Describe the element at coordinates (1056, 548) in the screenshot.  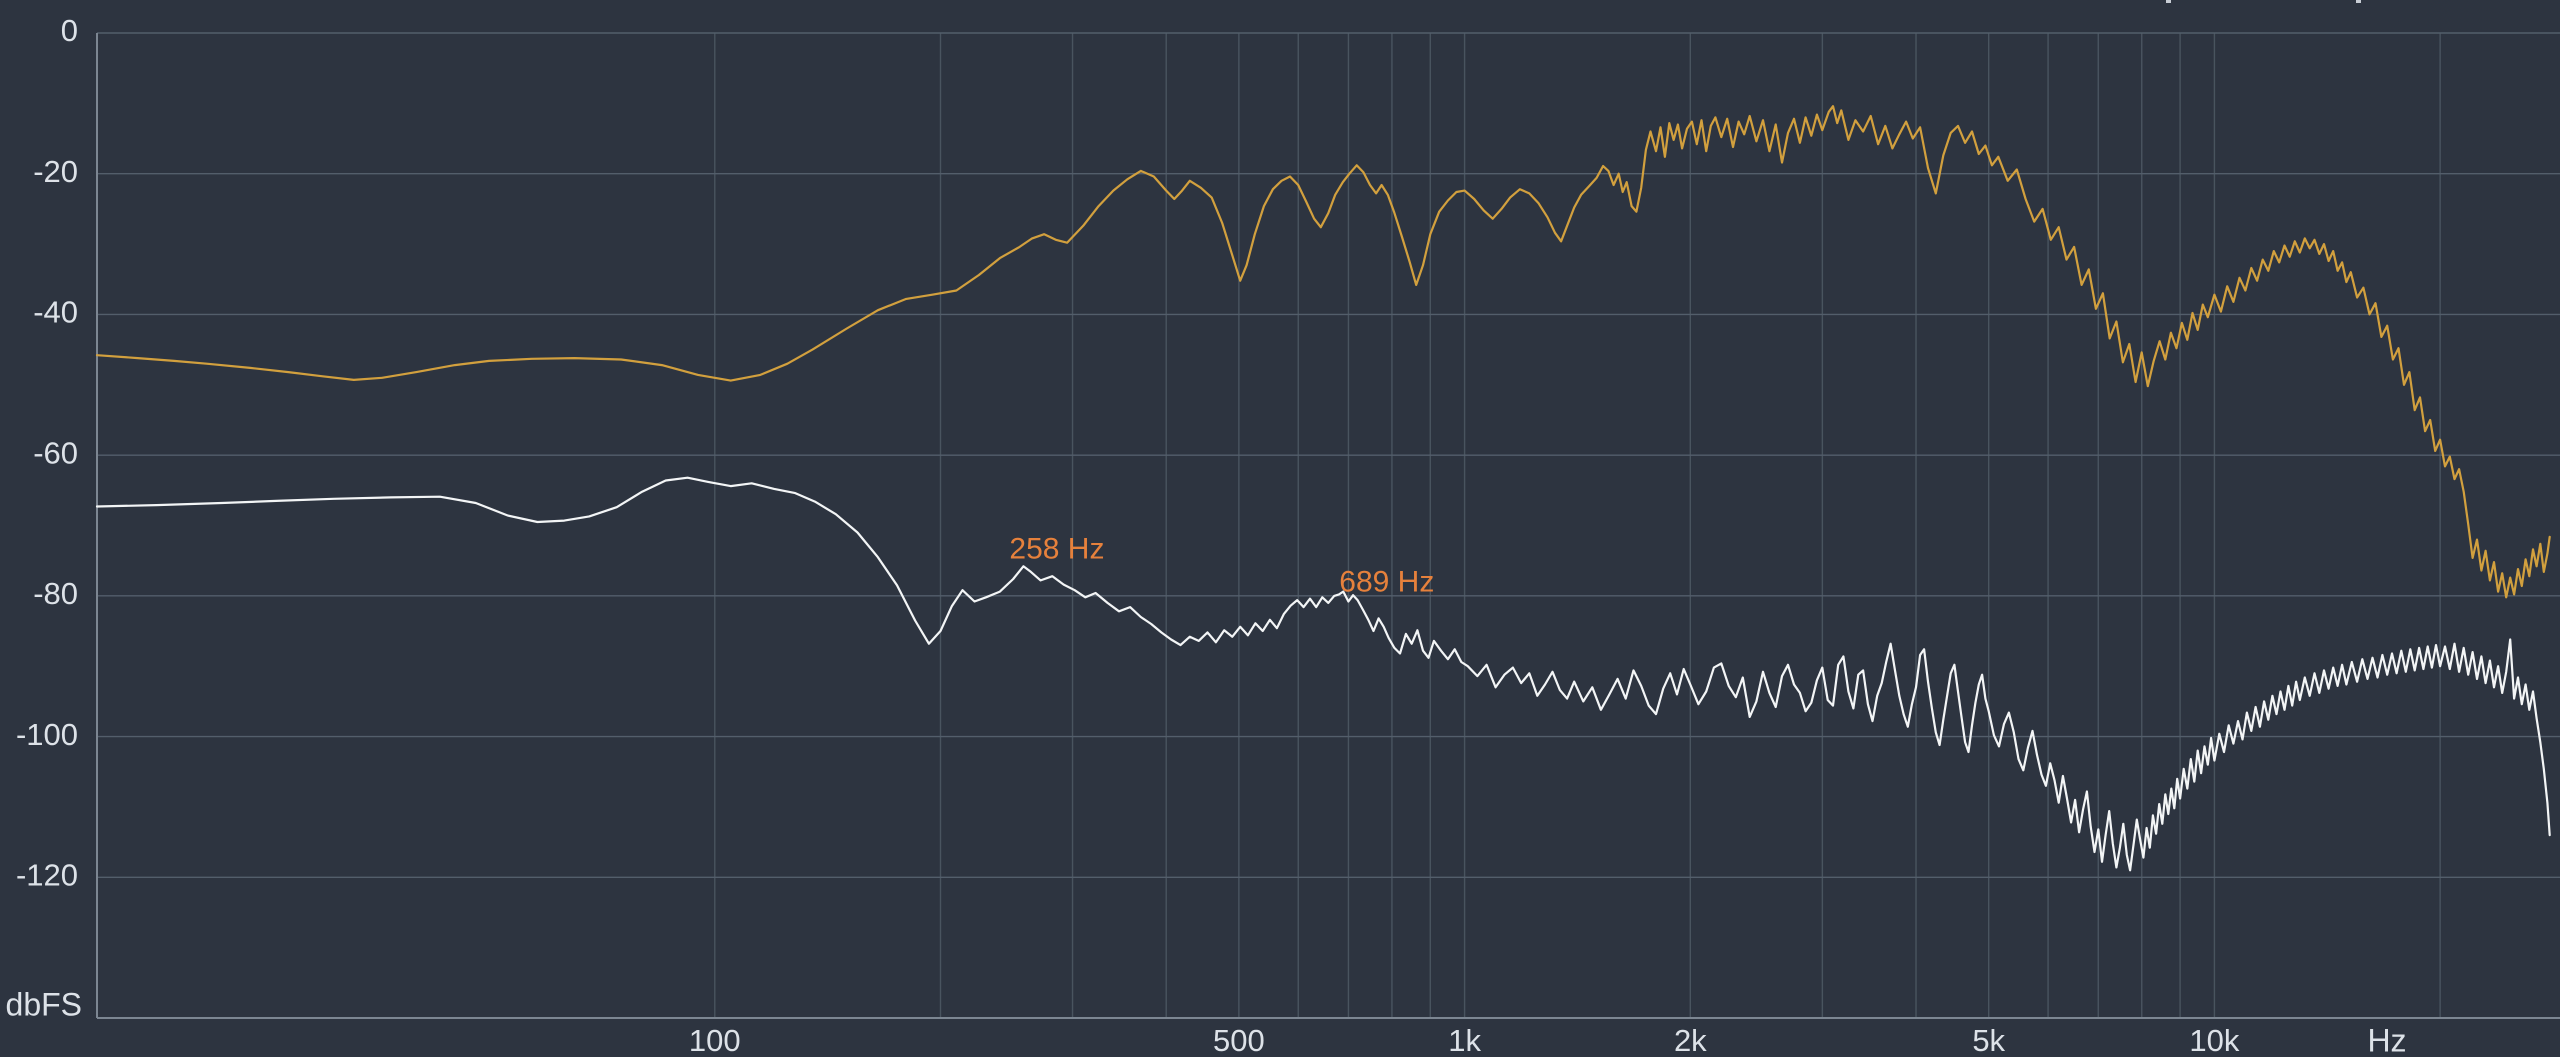
I see `peak-annotation-258hz: 258 Hz` at that location.